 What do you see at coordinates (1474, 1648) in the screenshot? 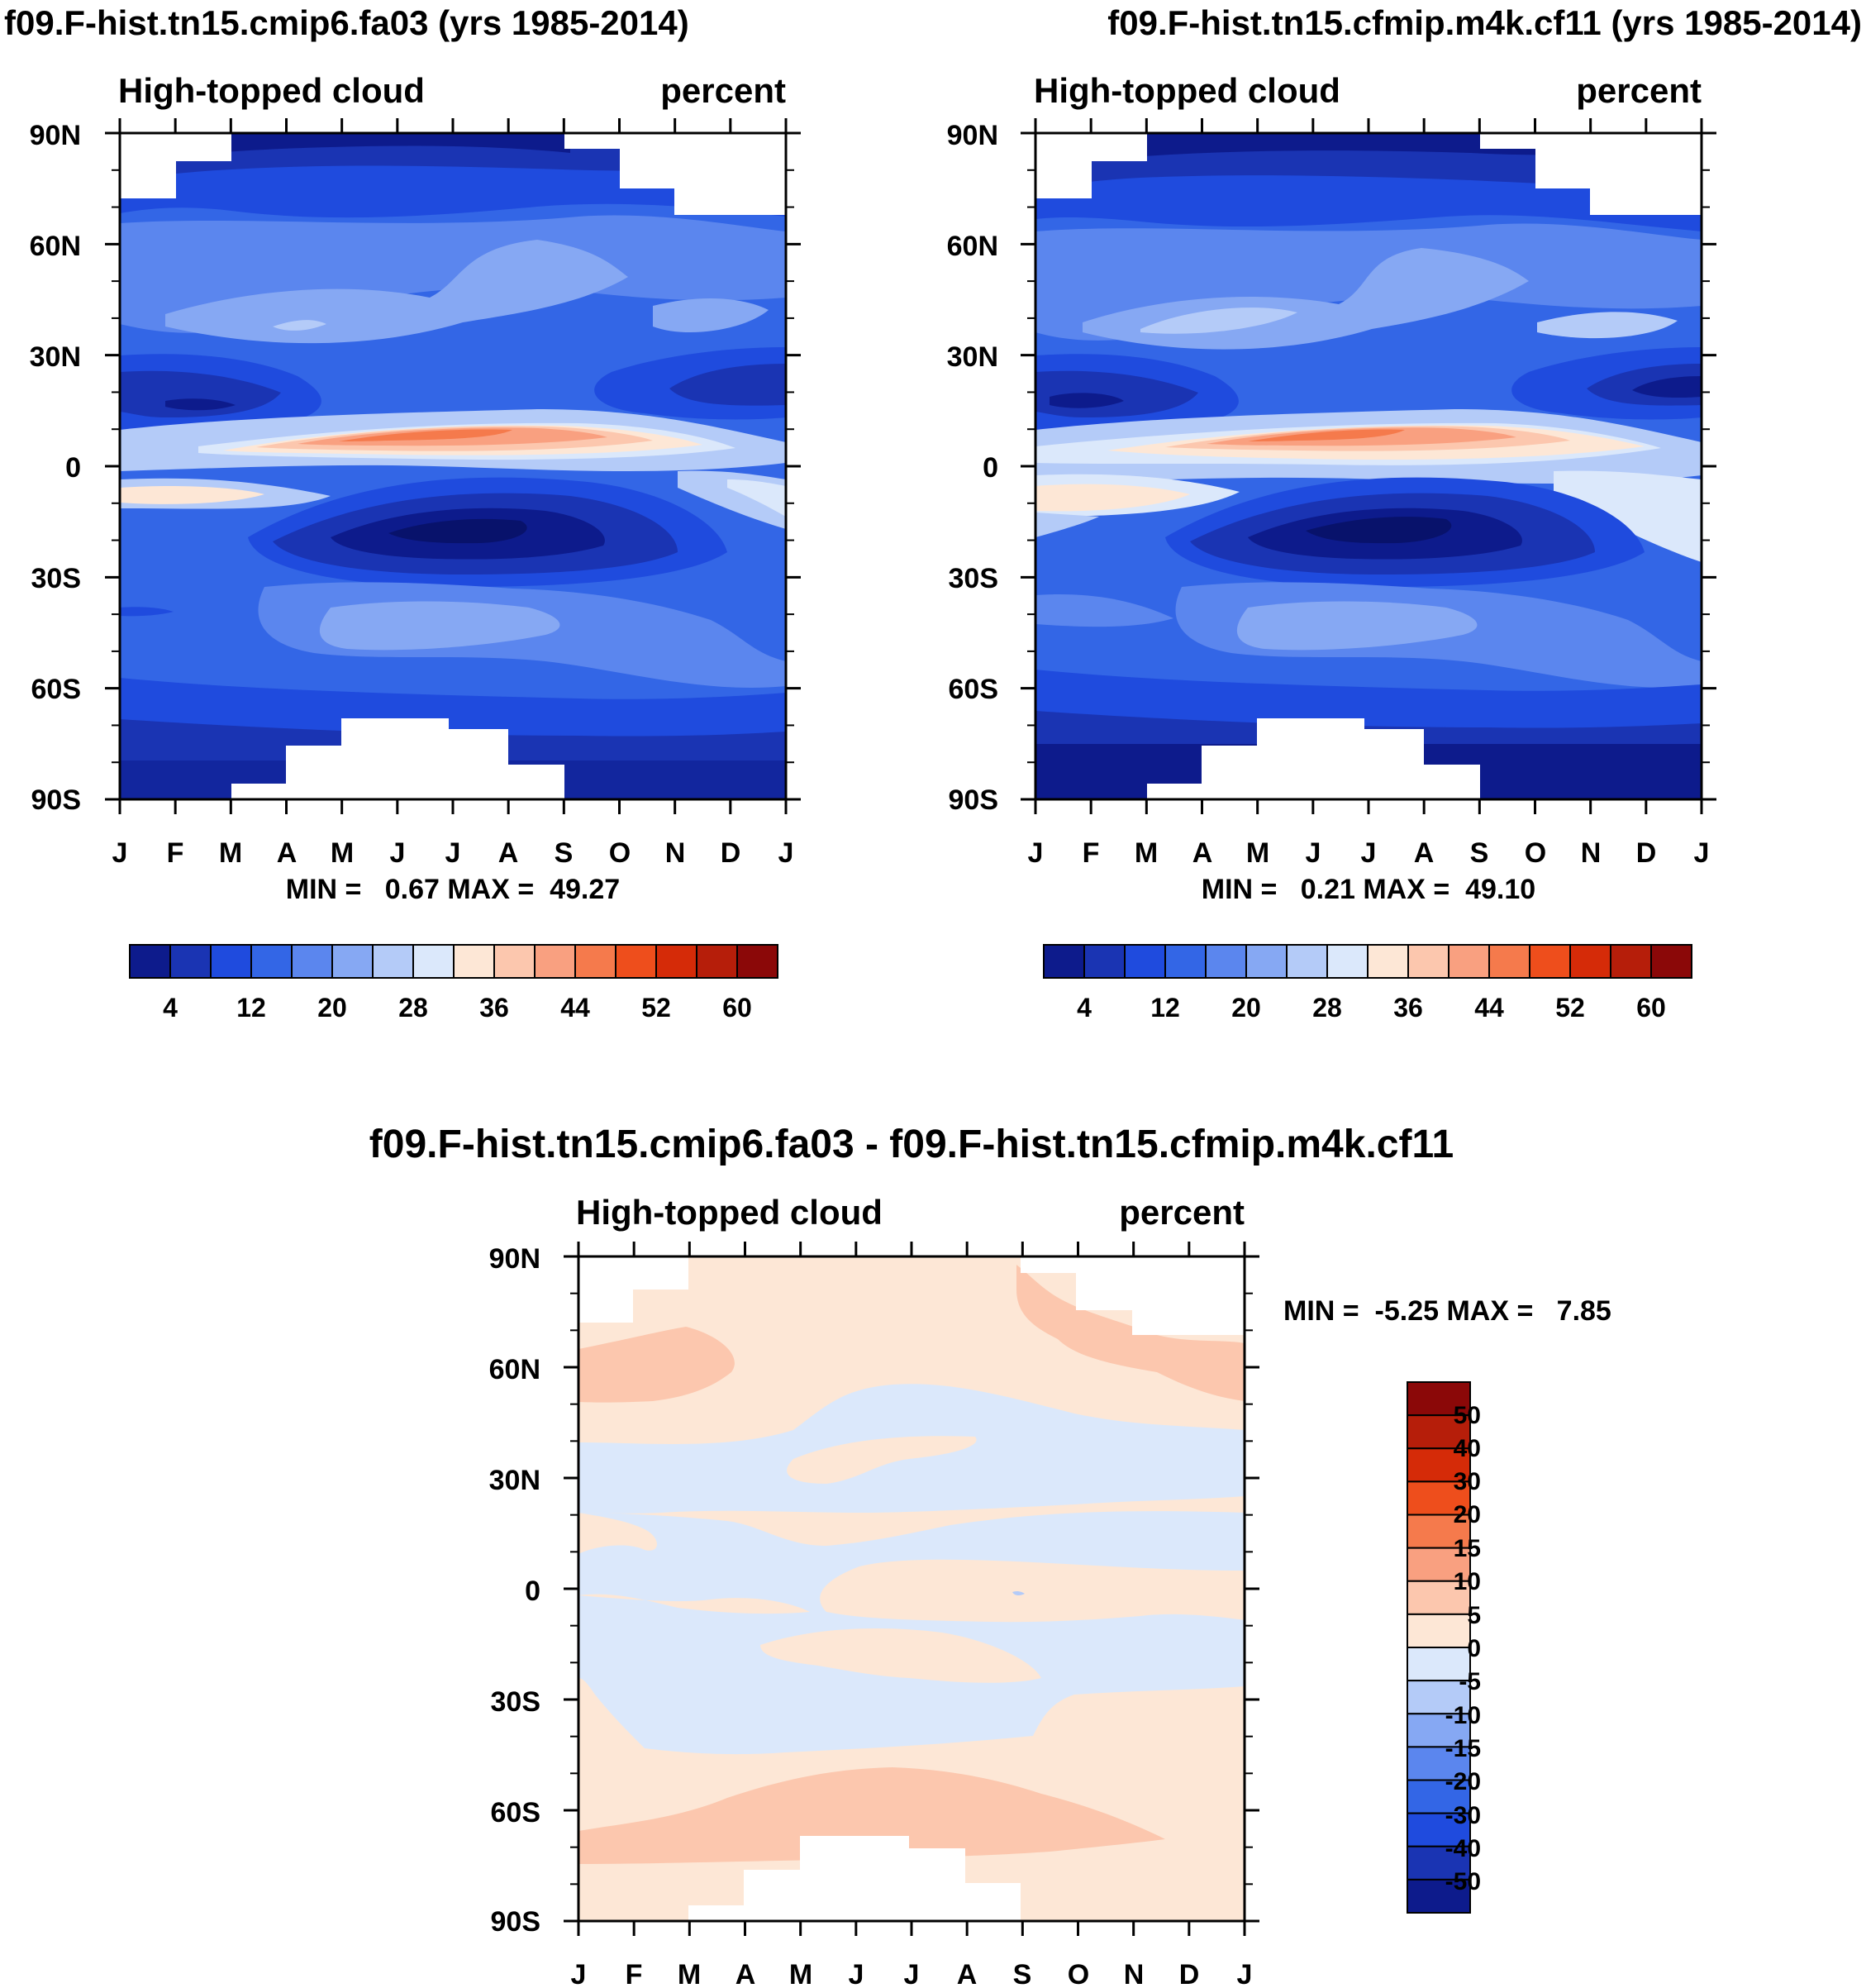
I see `colorbar-label: 0` at bounding box center [1474, 1648].